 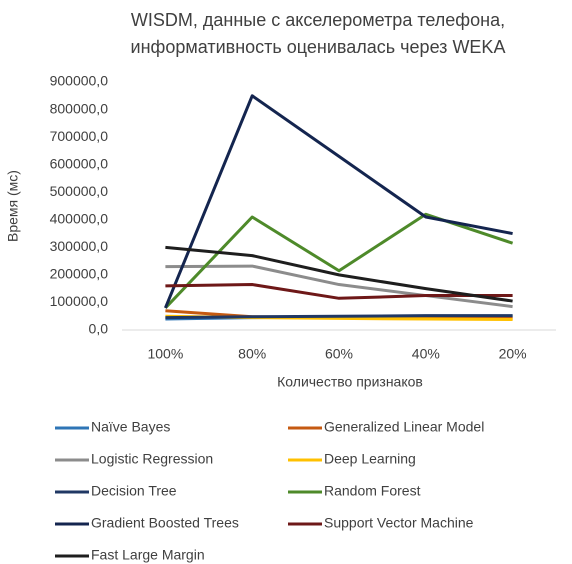 What do you see at coordinates (318, 47) in the screenshot?
I see `chart-title: информативность оценивалась через WEKA` at bounding box center [318, 47].